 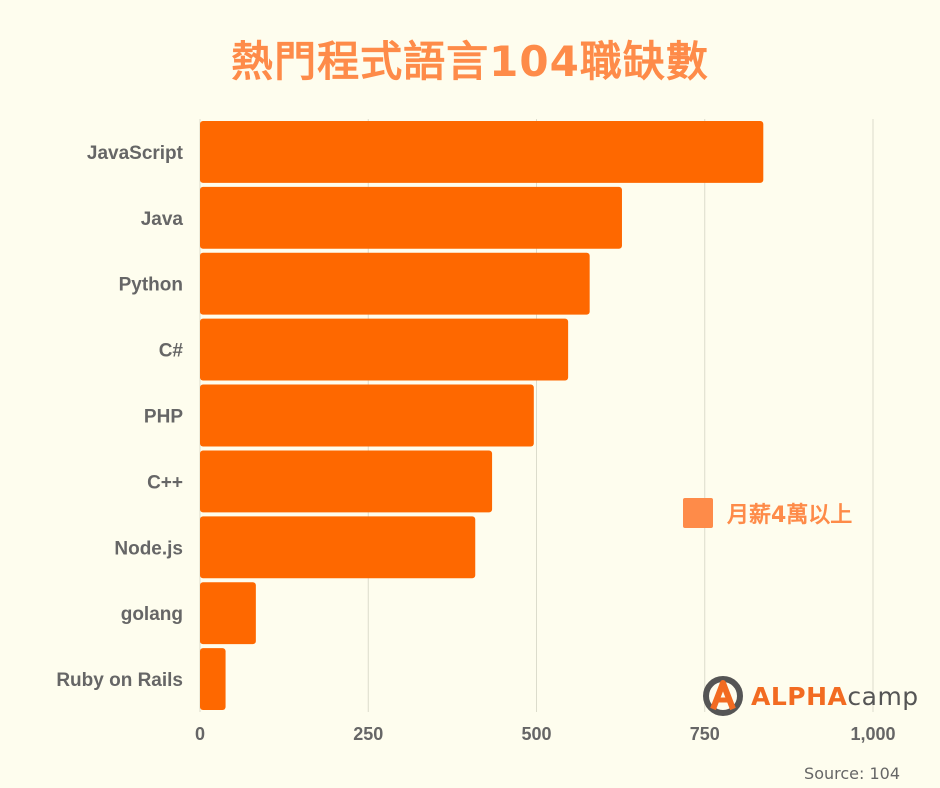 I want to click on category-label-1: Java, so click(x=162, y=219).